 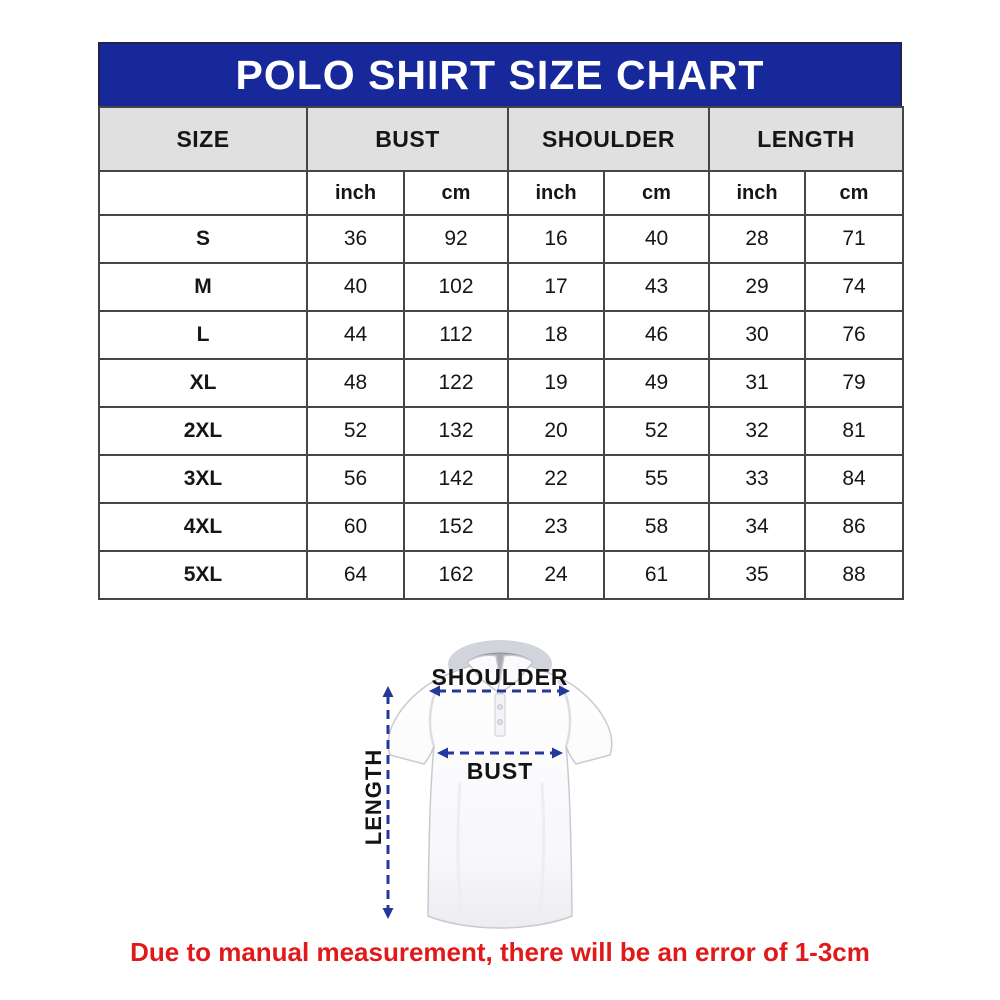 What do you see at coordinates (757, 479) in the screenshot?
I see `measurement-cell: 33` at bounding box center [757, 479].